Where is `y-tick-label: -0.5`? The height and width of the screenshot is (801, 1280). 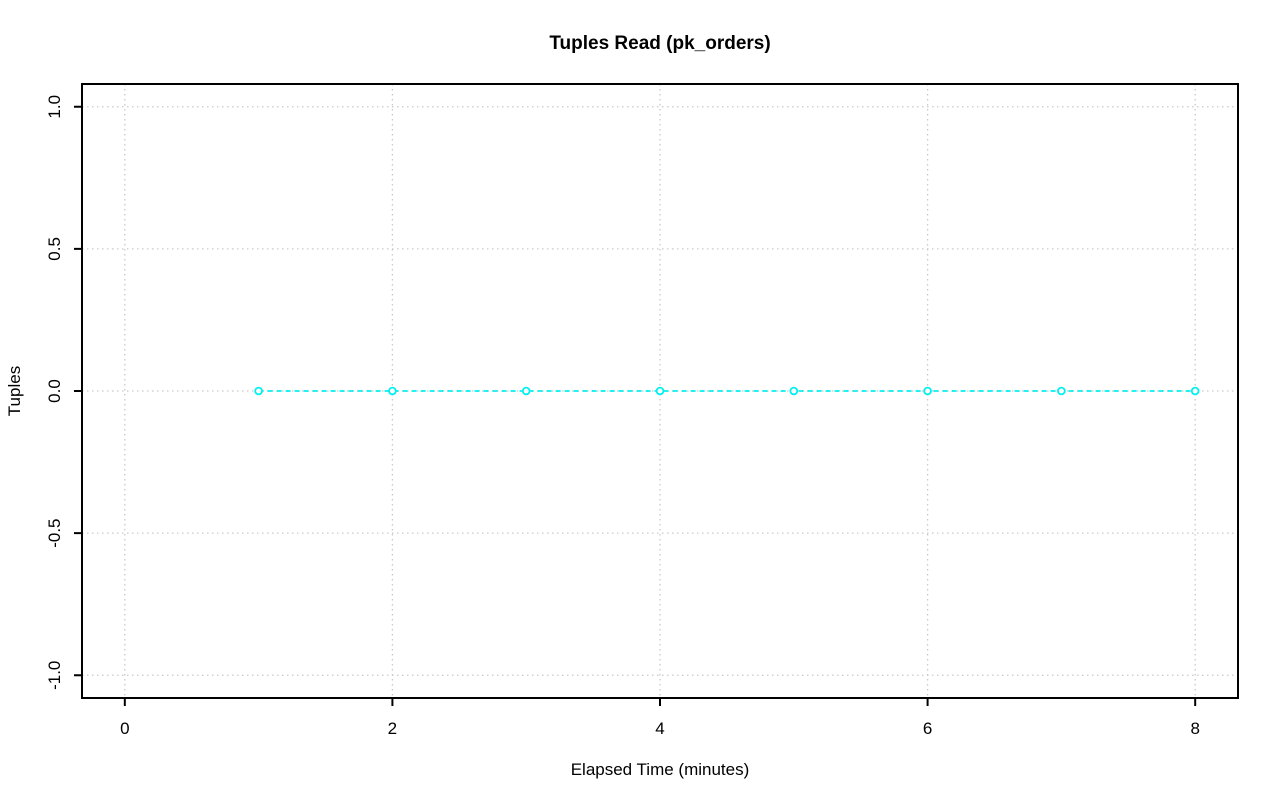 y-tick-label: -0.5 is located at coordinates (54, 532).